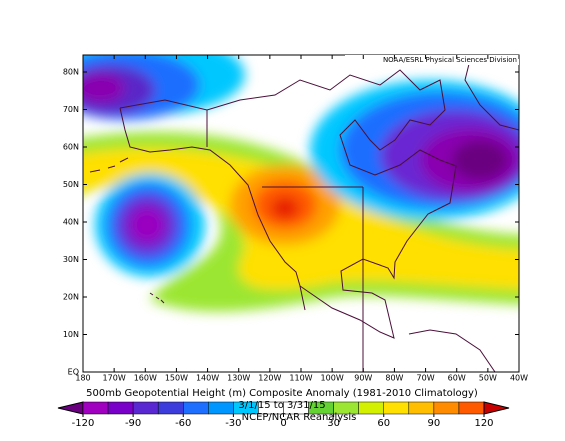  What do you see at coordinates (71, 222) in the screenshot?
I see `lat-label: 40N` at bounding box center [71, 222].